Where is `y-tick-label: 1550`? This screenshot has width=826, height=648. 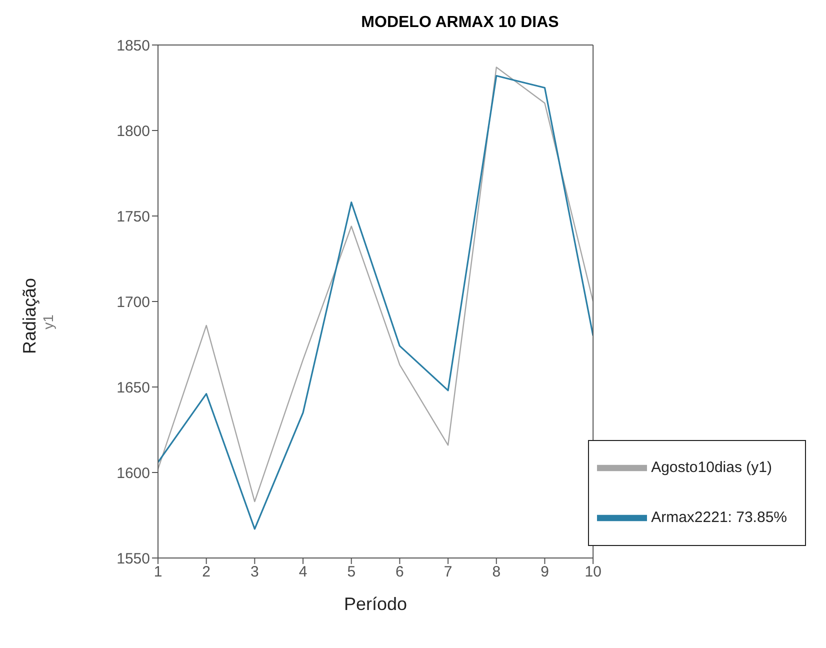
y-tick-label: 1550 is located at coordinates (133, 559).